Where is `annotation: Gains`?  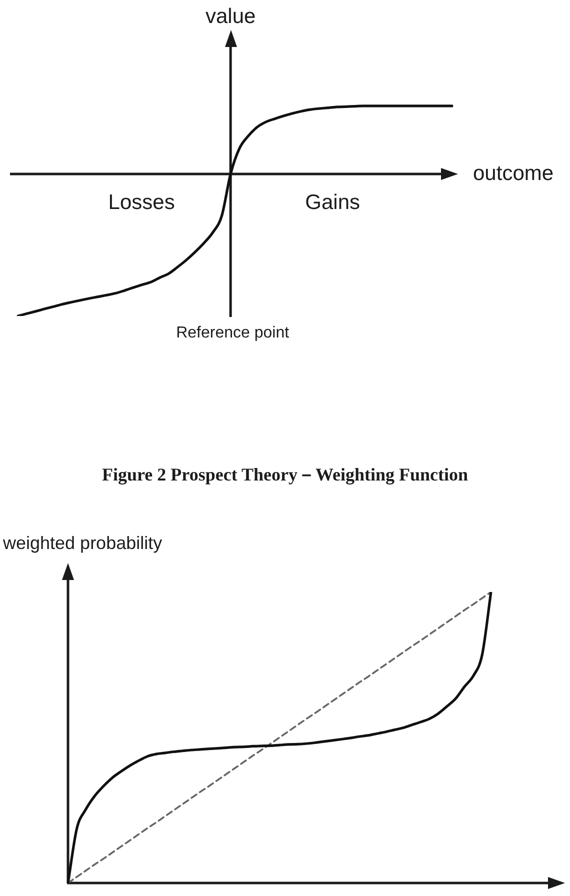
annotation: Gains is located at coordinates (332, 202).